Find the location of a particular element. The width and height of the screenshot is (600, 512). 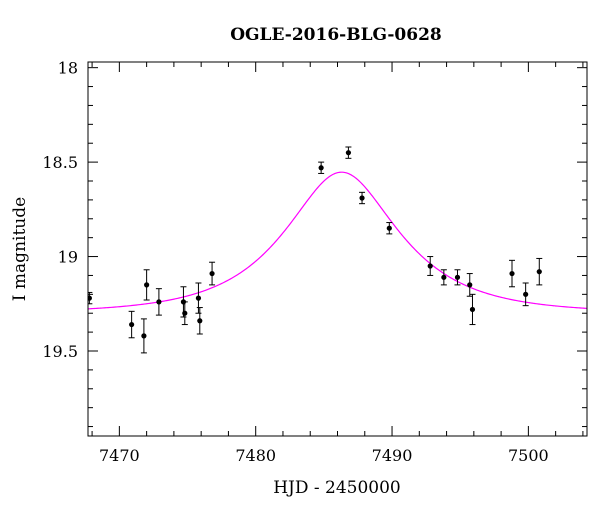

x-axis-label: HJD - 2450000 is located at coordinates (337, 488).